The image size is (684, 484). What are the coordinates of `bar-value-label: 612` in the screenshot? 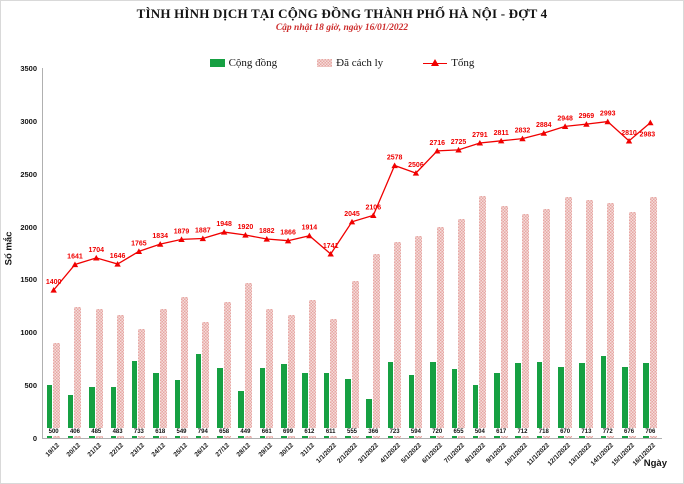 It's located at (309, 432).